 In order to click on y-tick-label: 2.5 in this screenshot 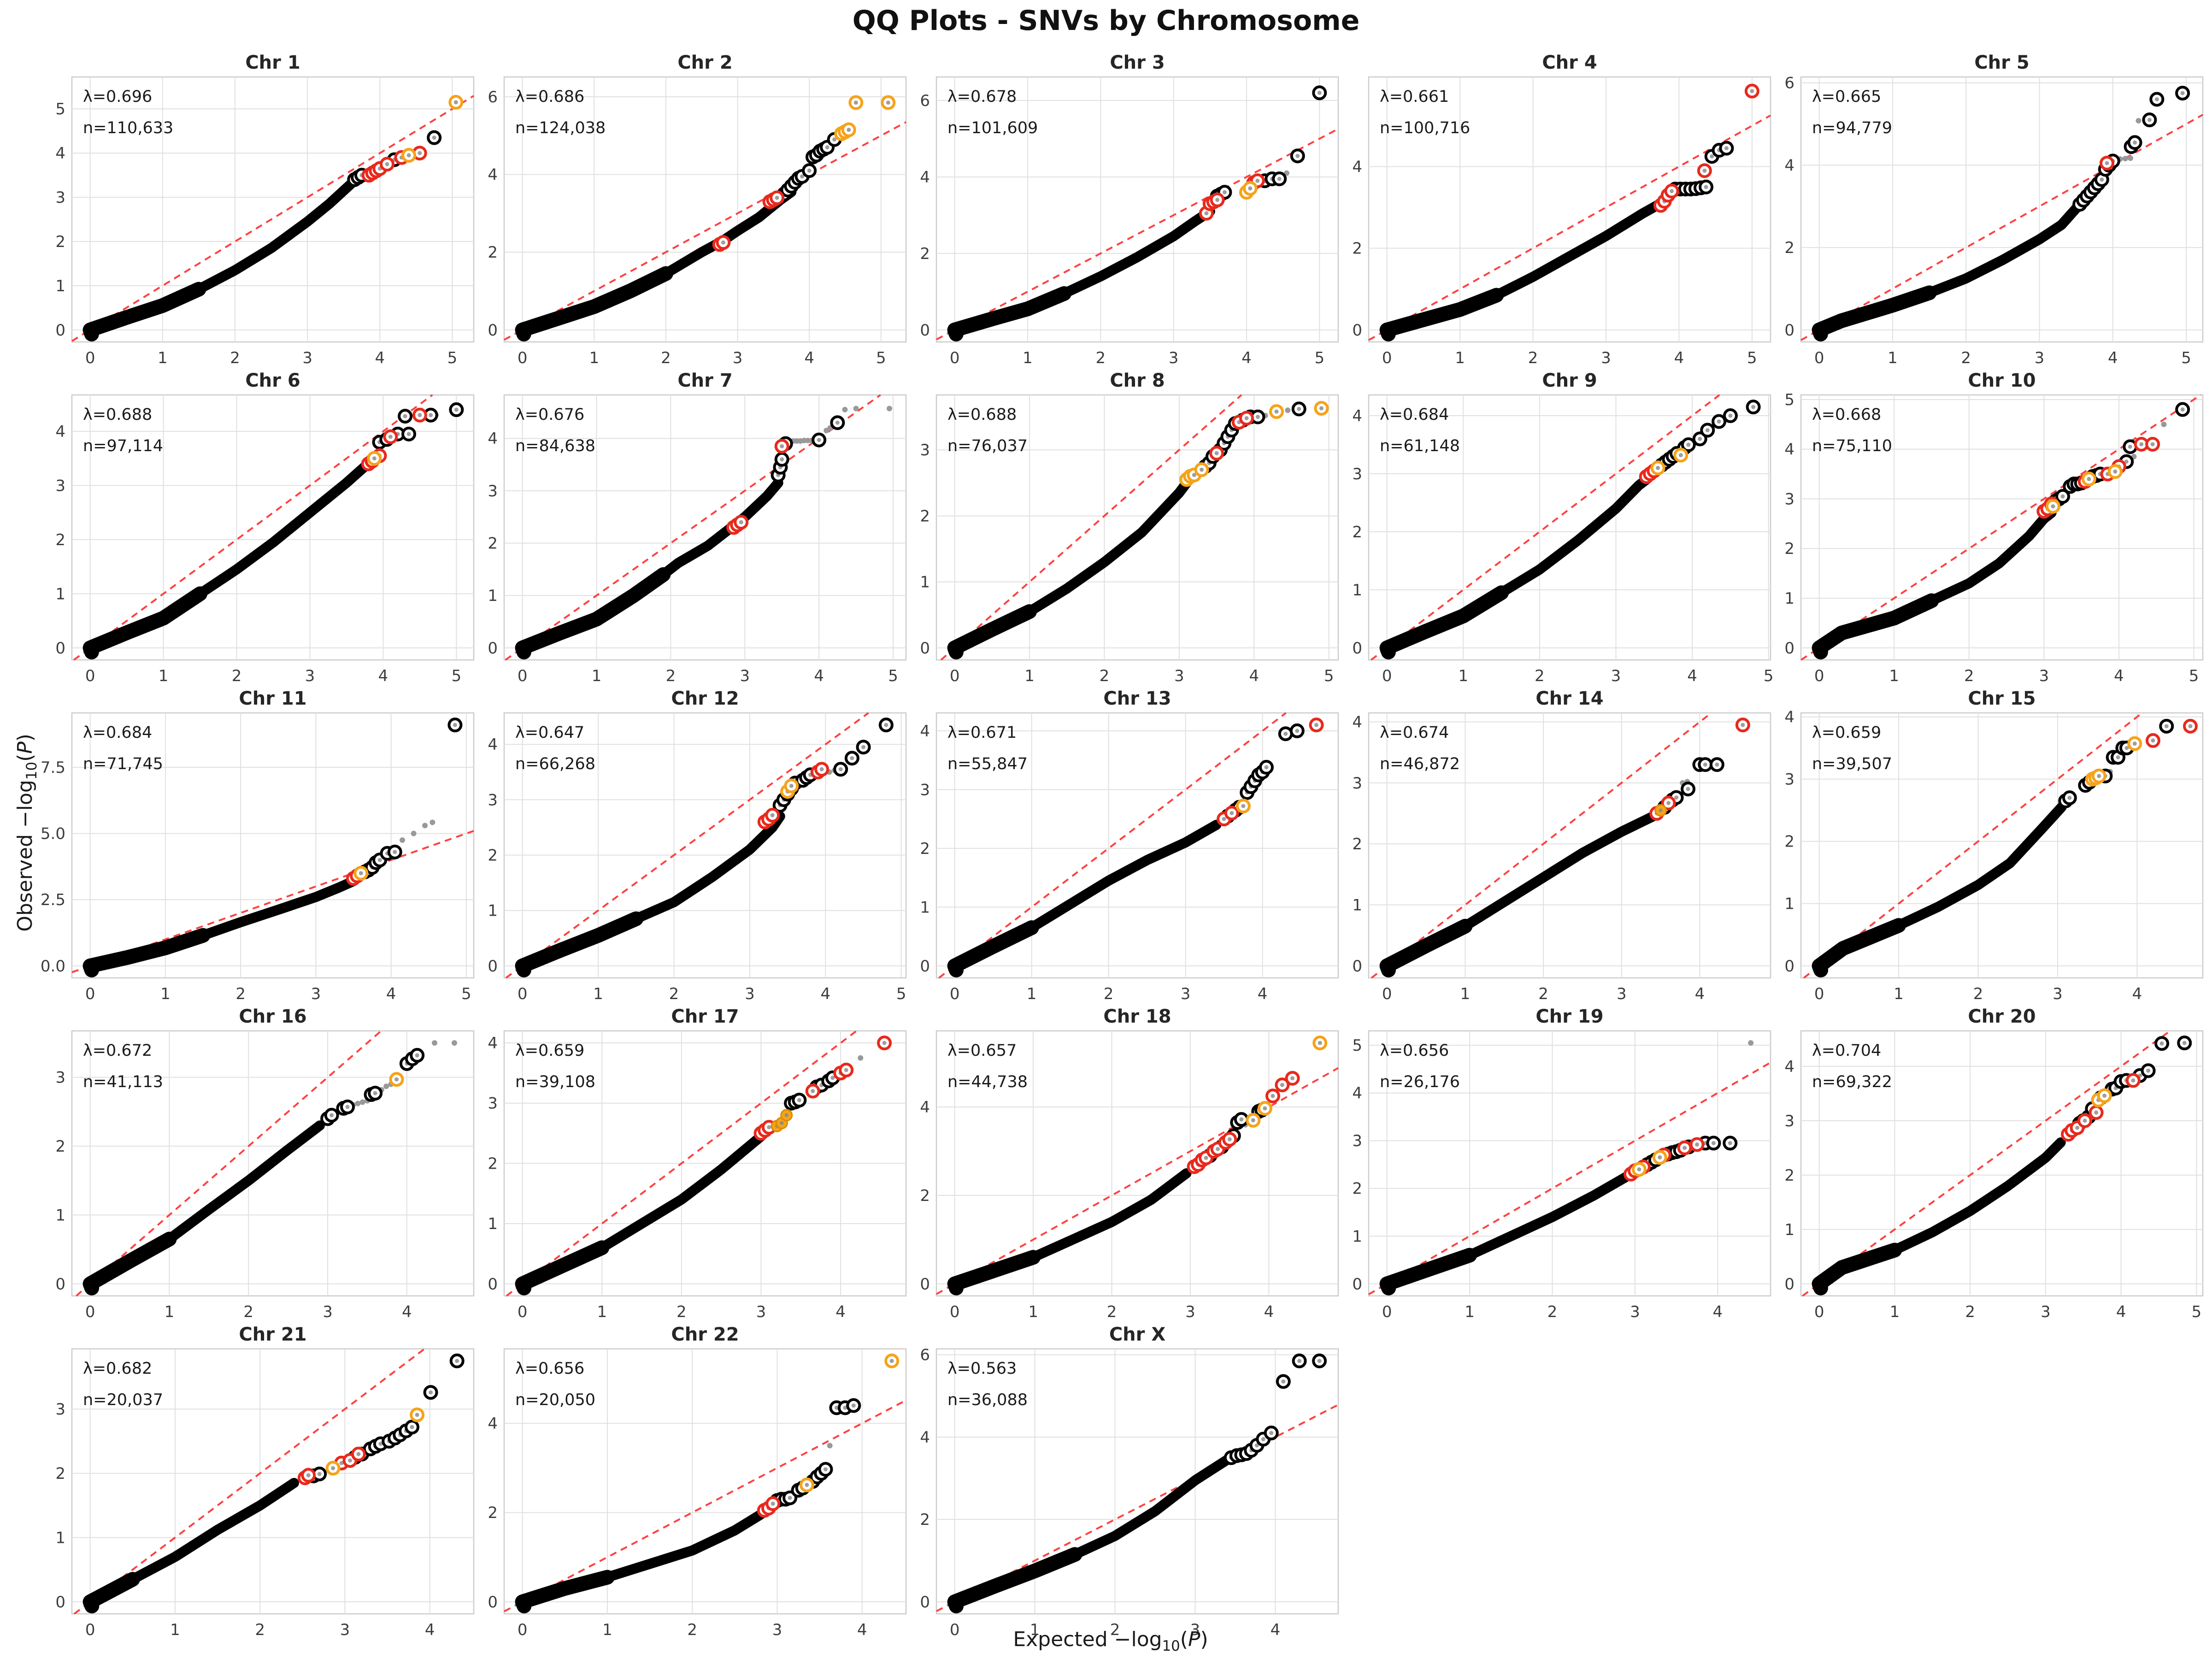, I will do `click(53, 900)`.